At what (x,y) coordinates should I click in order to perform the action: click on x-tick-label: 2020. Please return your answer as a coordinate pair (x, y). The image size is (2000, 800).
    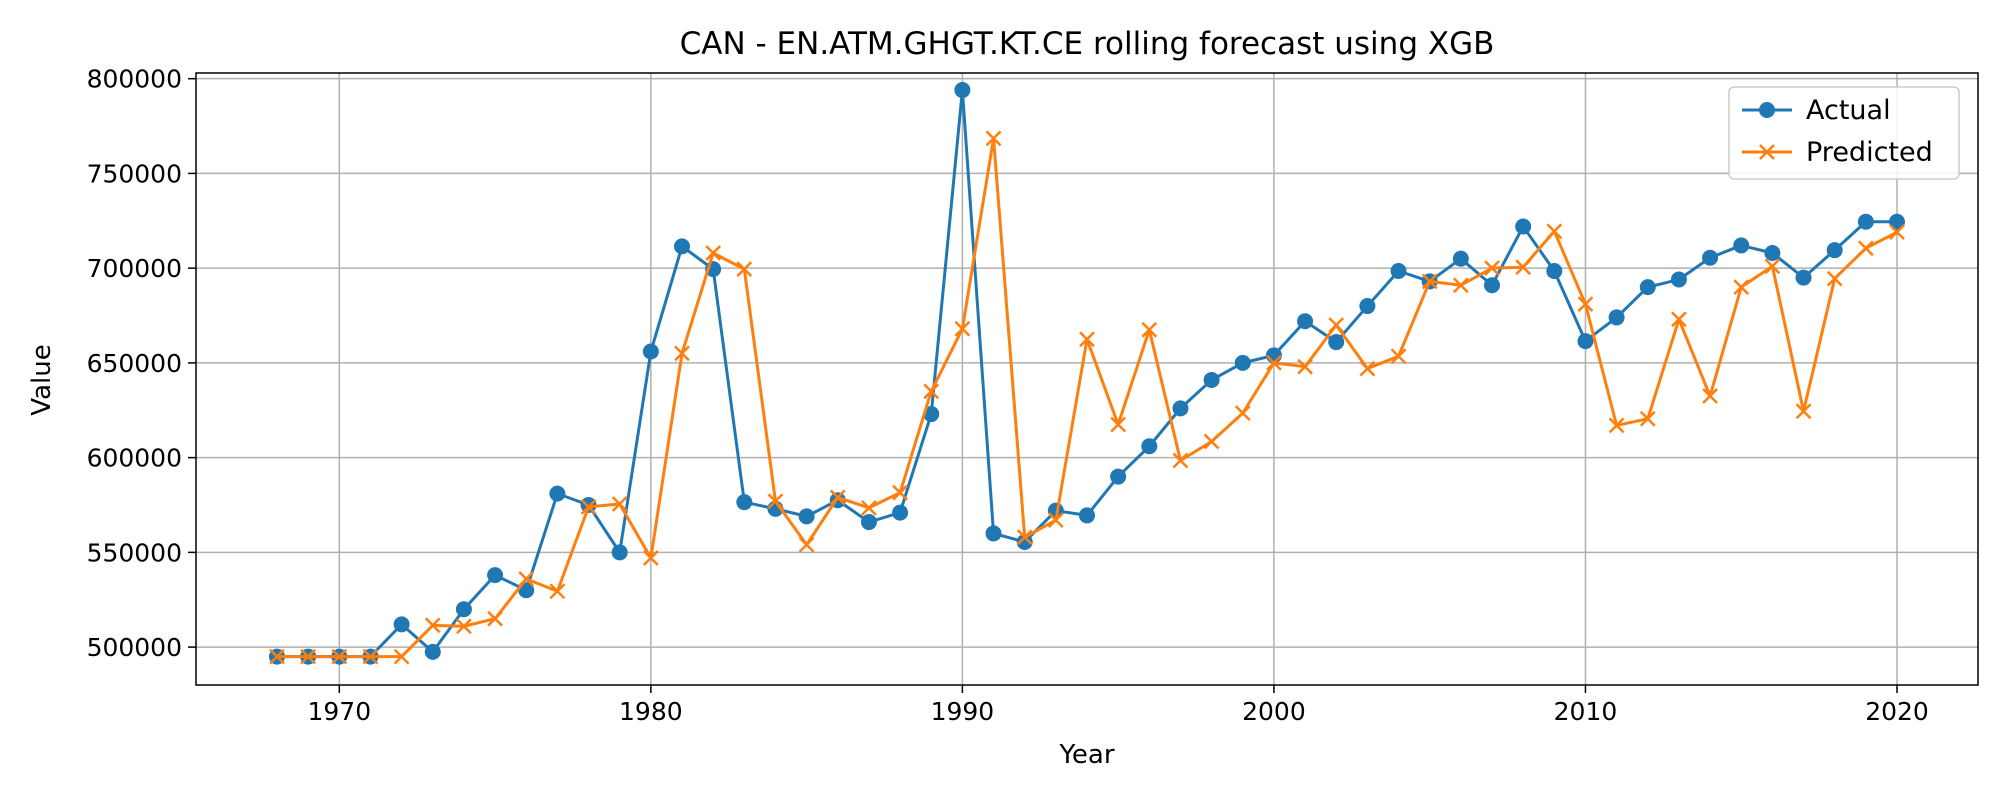
    Looking at the image, I should click on (1897, 711).